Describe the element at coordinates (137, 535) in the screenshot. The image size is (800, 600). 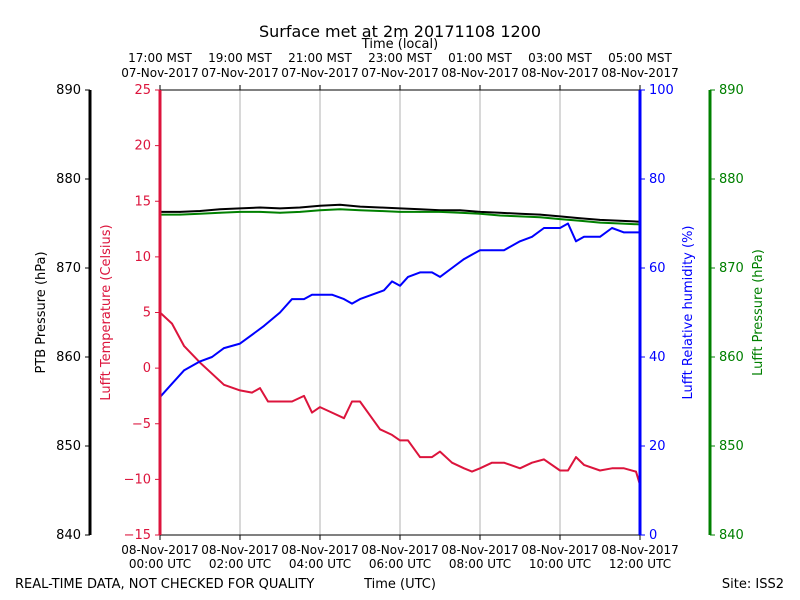
I see `temperature-tick-label: −15` at that location.